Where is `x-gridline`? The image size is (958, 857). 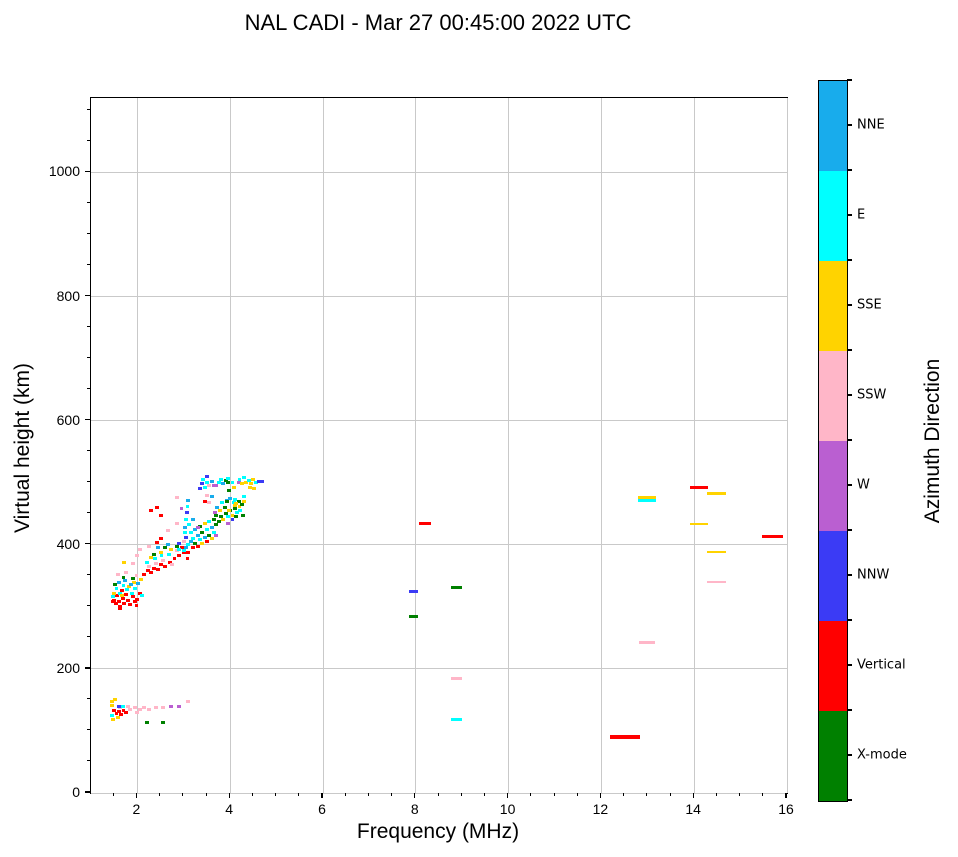
x-gridline is located at coordinates (137, 445).